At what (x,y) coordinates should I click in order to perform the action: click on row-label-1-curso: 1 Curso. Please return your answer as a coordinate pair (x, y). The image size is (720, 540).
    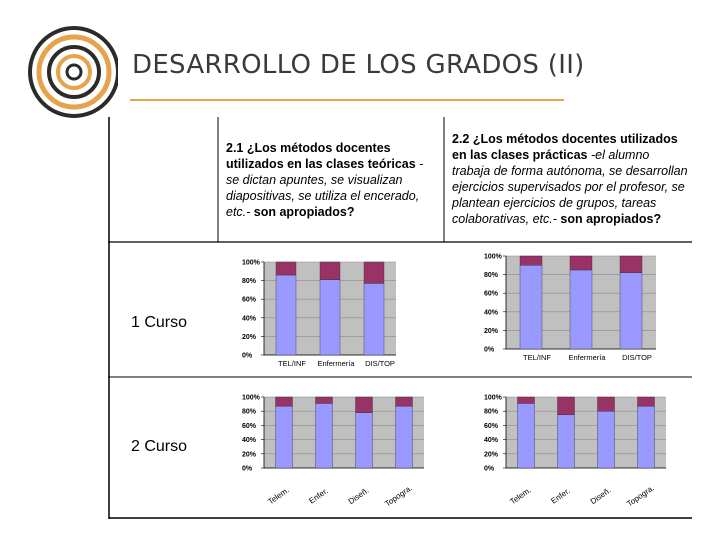
    Looking at the image, I should click on (159, 322).